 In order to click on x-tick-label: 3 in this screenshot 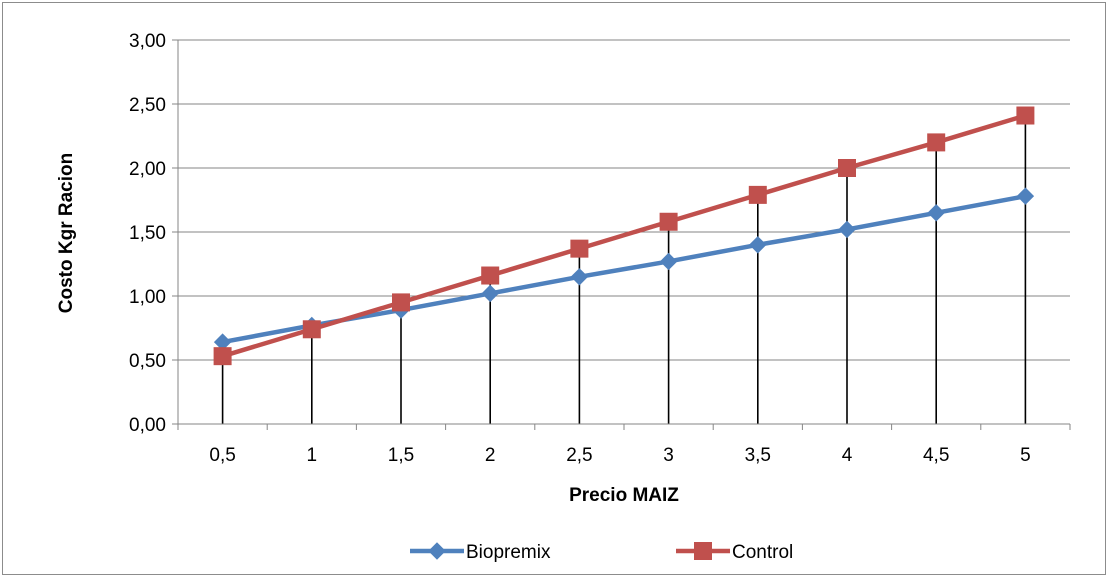, I will do `click(668, 455)`.